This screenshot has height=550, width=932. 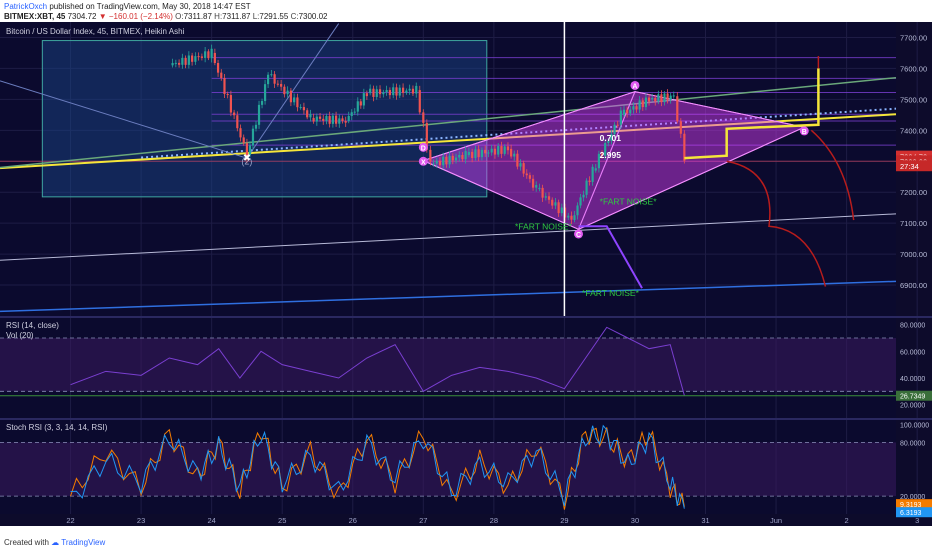 What do you see at coordinates (282, 520) in the screenshot?
I see `time-axis-label: 25` at bounding box center [282, 520].